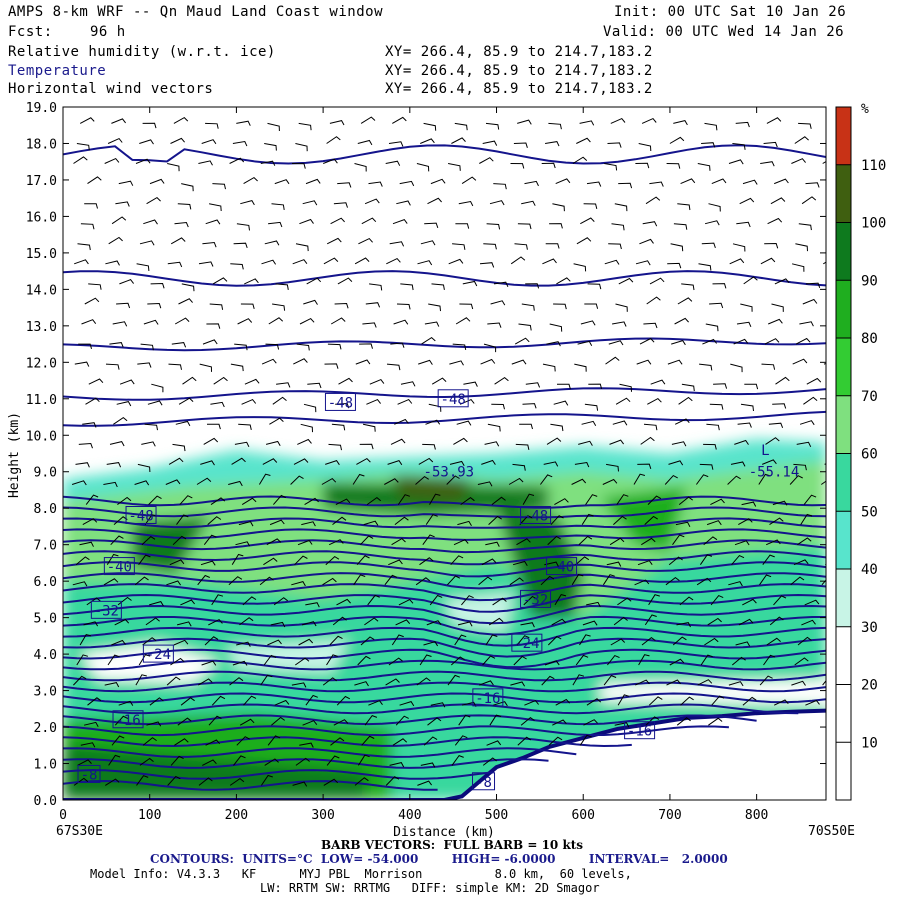 The image size is (900, 900). I want to click on x-tick-label: 700, so click(669, 815).